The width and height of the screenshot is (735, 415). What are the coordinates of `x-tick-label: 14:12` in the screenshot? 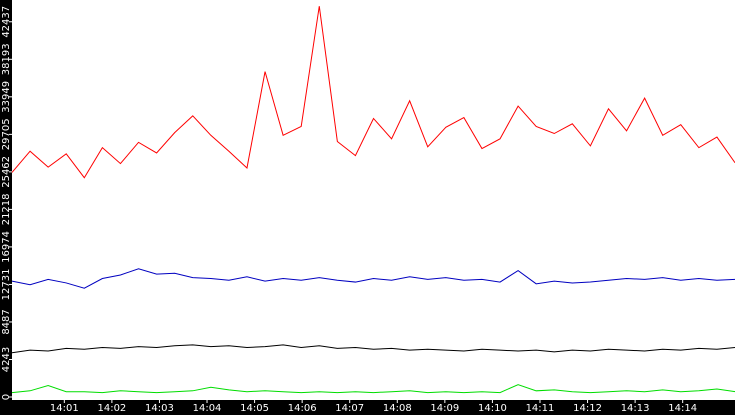 It's located at (587, 408).